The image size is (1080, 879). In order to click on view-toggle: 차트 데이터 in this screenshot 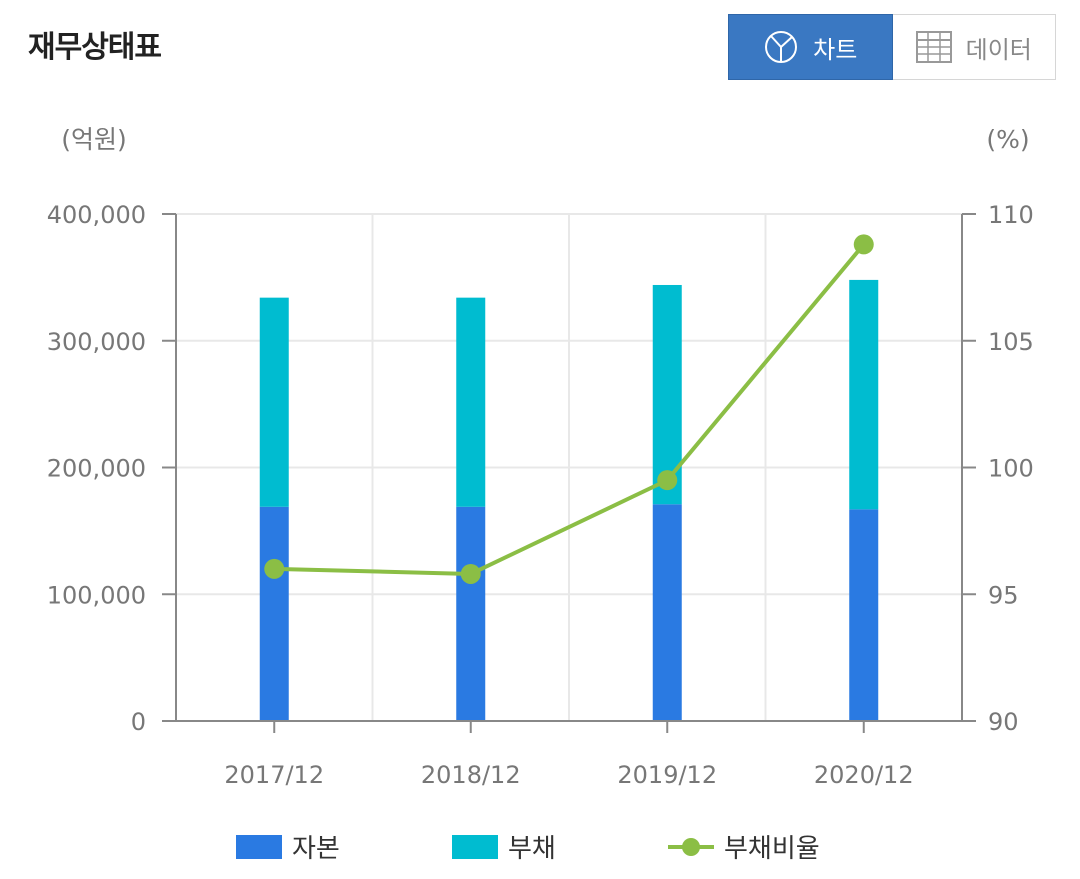, I will do `click(892, 47)`.